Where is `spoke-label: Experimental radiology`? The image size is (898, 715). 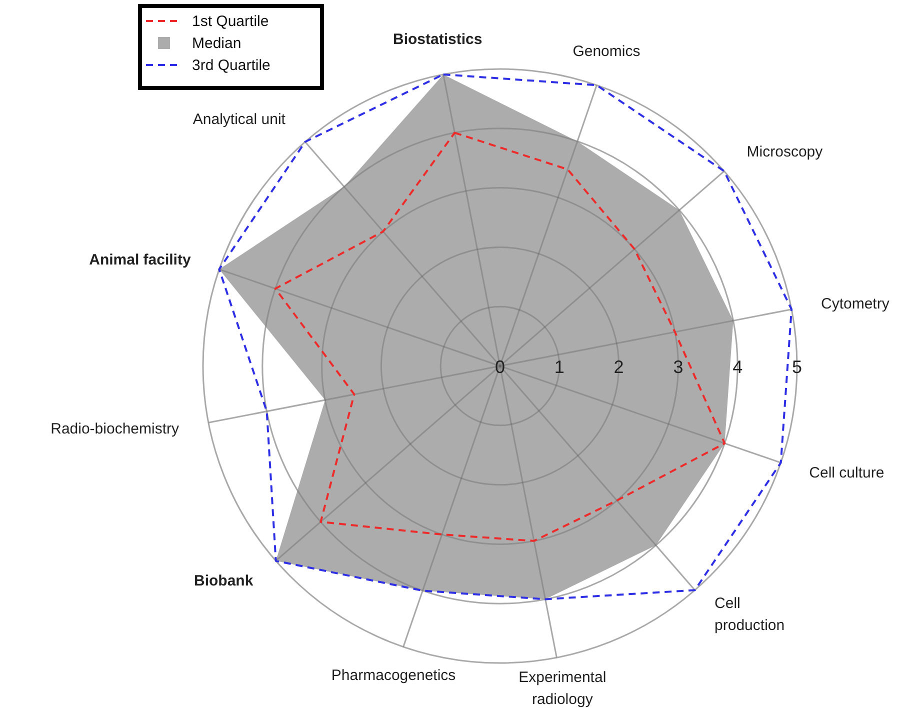
spoke-label: Experimental radiology is located at coordinates (562, 688).